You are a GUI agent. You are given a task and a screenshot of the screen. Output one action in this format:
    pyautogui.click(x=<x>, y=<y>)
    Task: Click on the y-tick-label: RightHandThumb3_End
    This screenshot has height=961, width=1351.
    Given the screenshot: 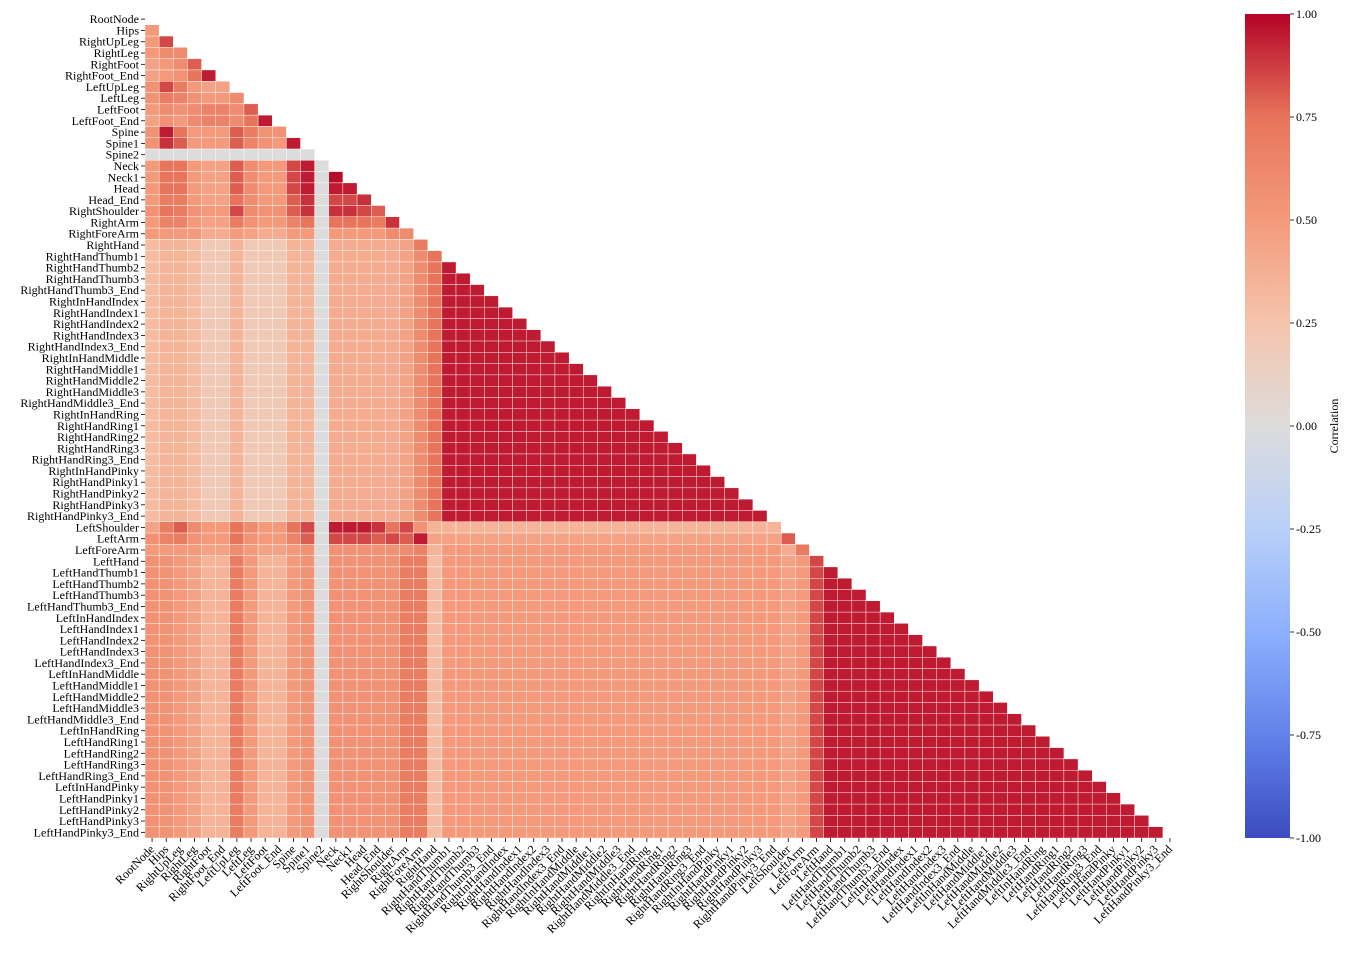 What is the action you would take?
    pyautogui.click(x=79, y=290)
    